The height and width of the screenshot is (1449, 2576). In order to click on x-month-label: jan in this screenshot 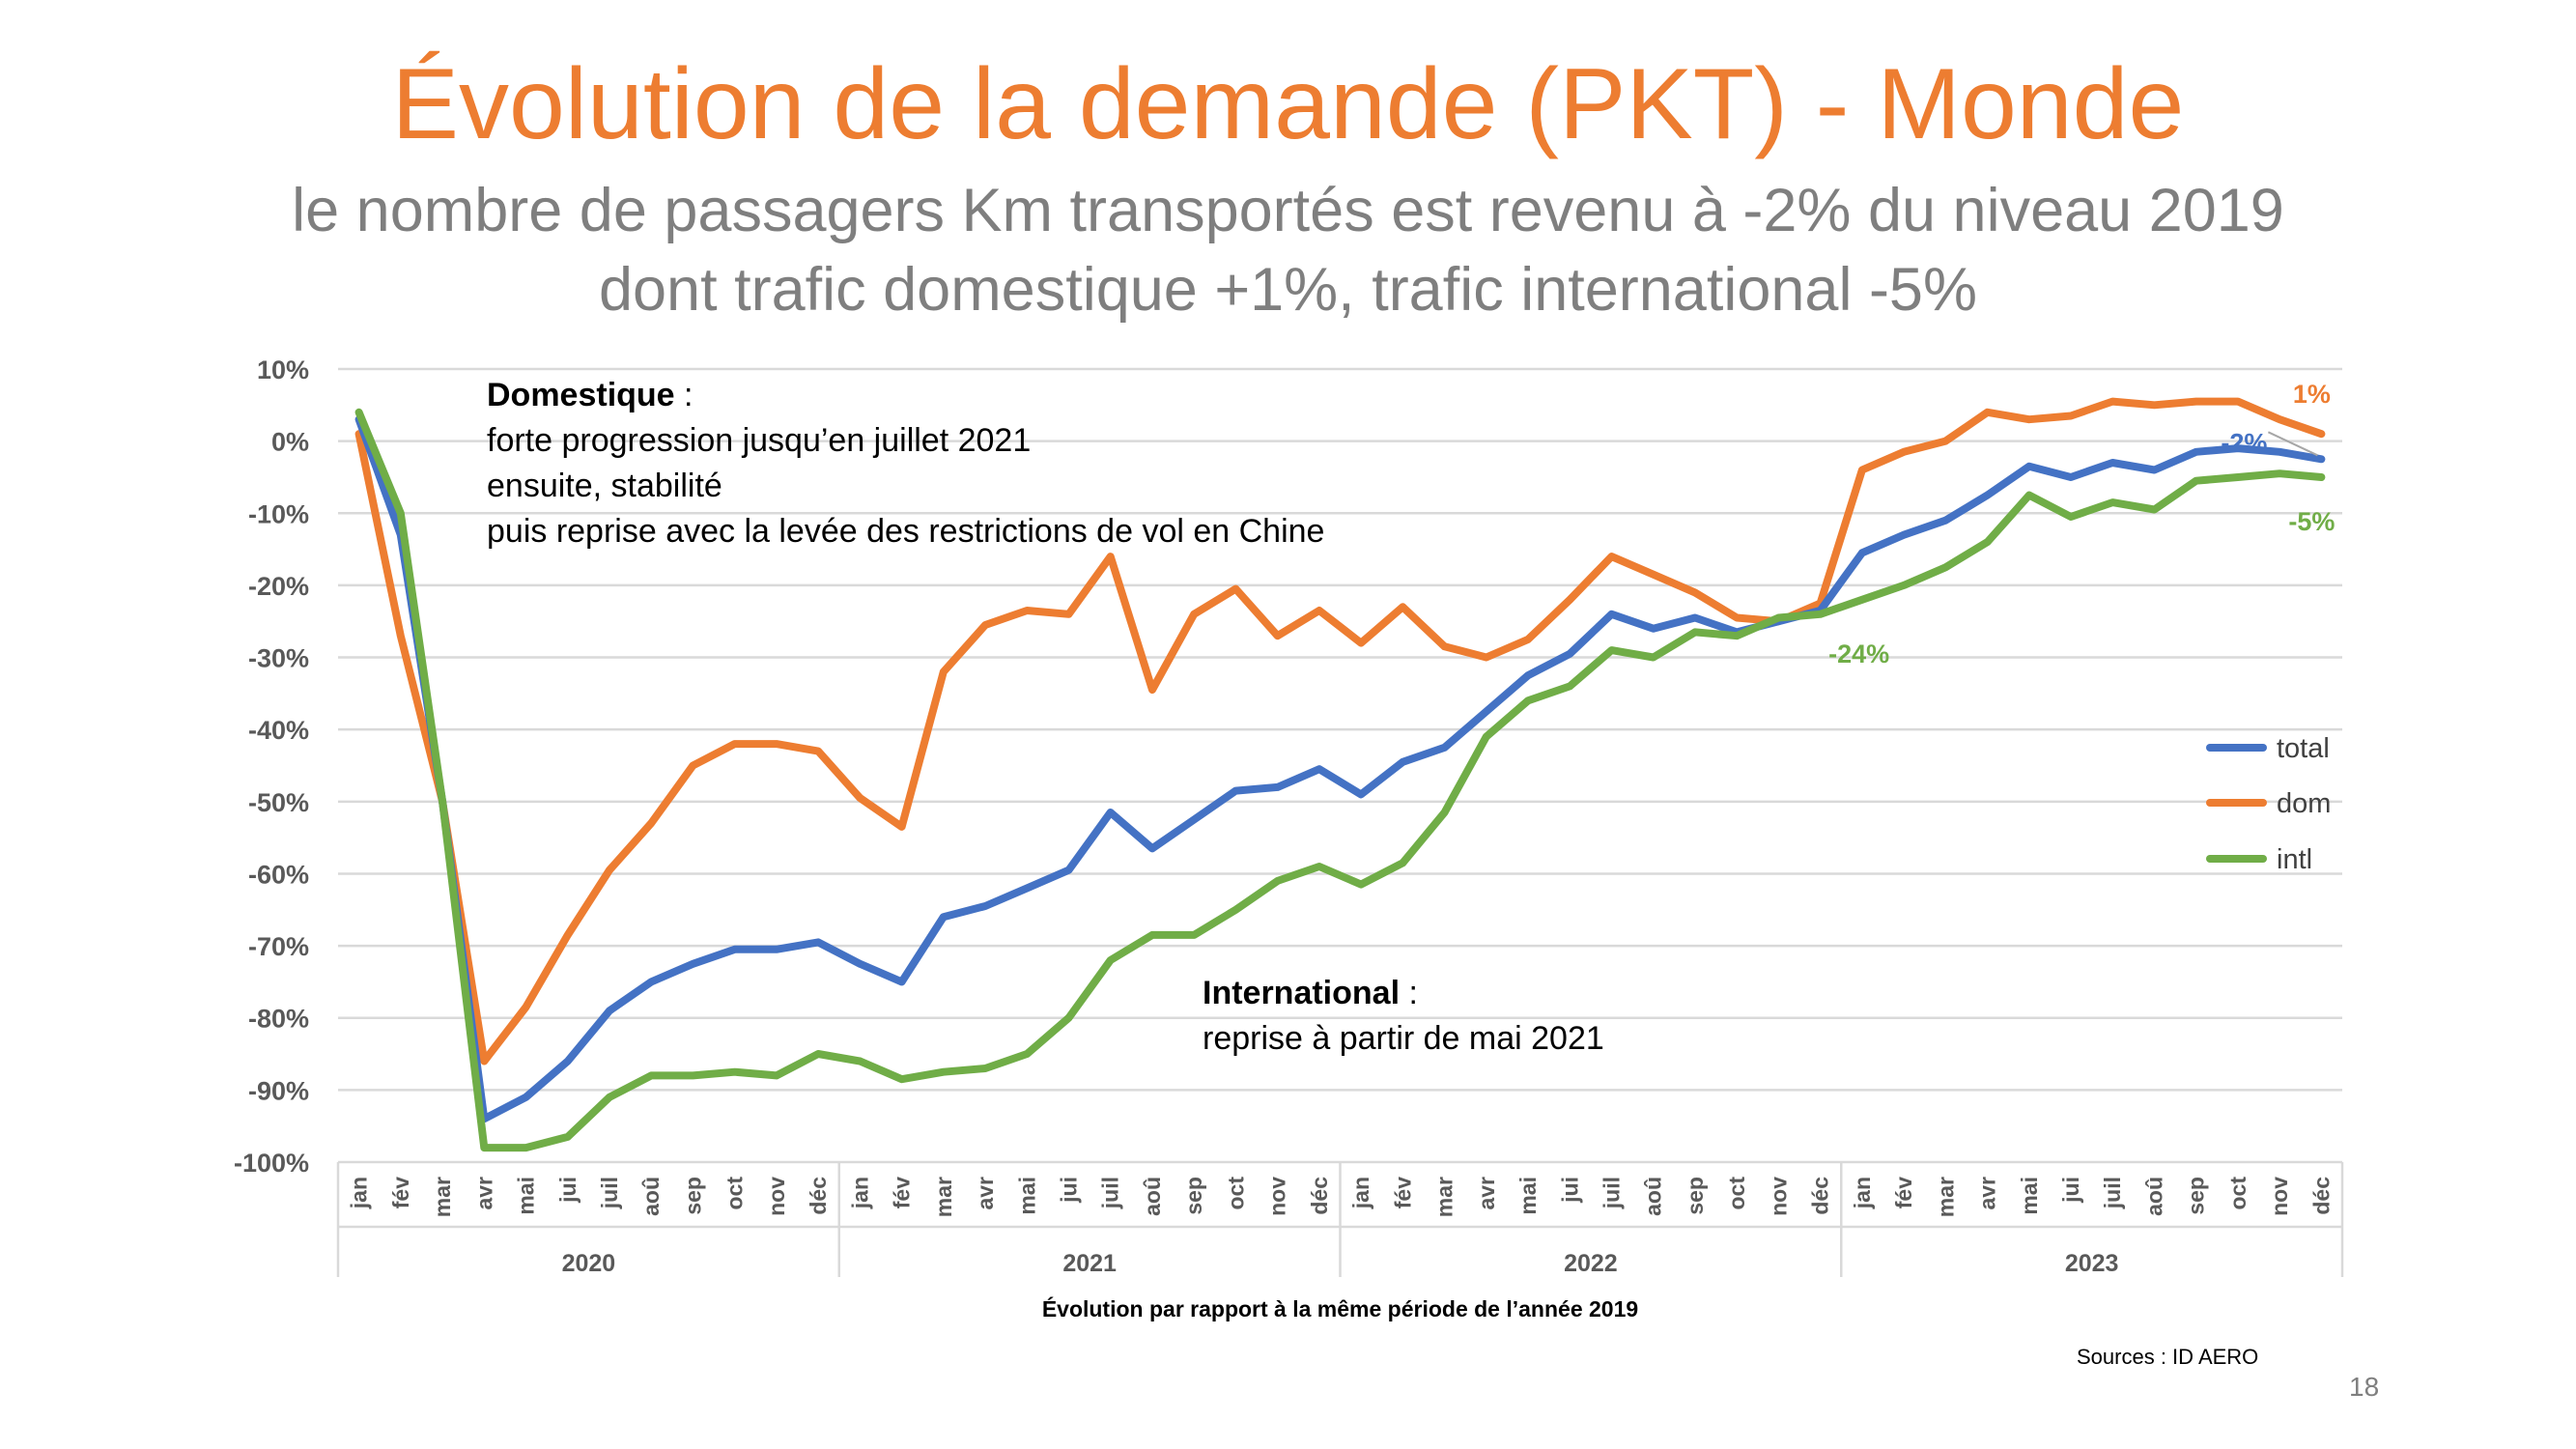, I will do `click(1862, 1193)`.